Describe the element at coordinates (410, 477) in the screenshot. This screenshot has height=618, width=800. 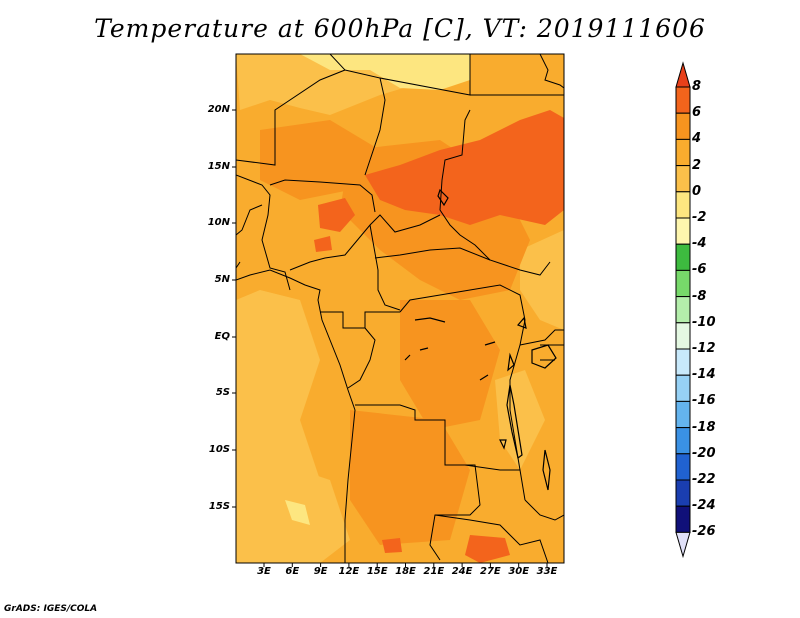
I see `field-warm-south` at that location.